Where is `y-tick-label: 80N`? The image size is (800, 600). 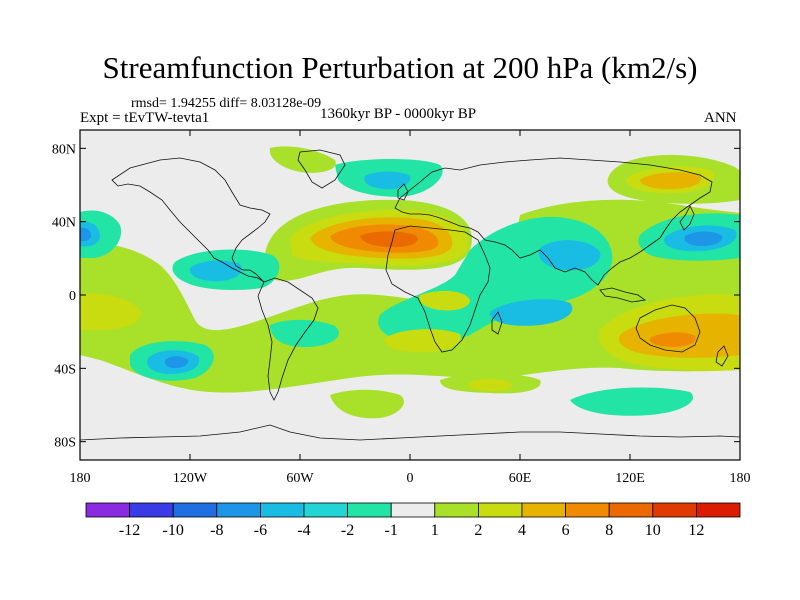 y-tick-label: 80N is located at coordinates (64, 149).